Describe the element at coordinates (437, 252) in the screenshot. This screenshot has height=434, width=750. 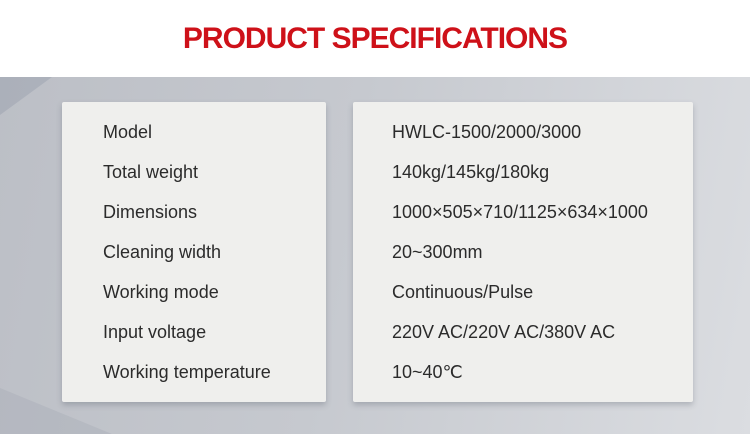
I see `spec-value-cleaning-width: 20~300mm` at that location.